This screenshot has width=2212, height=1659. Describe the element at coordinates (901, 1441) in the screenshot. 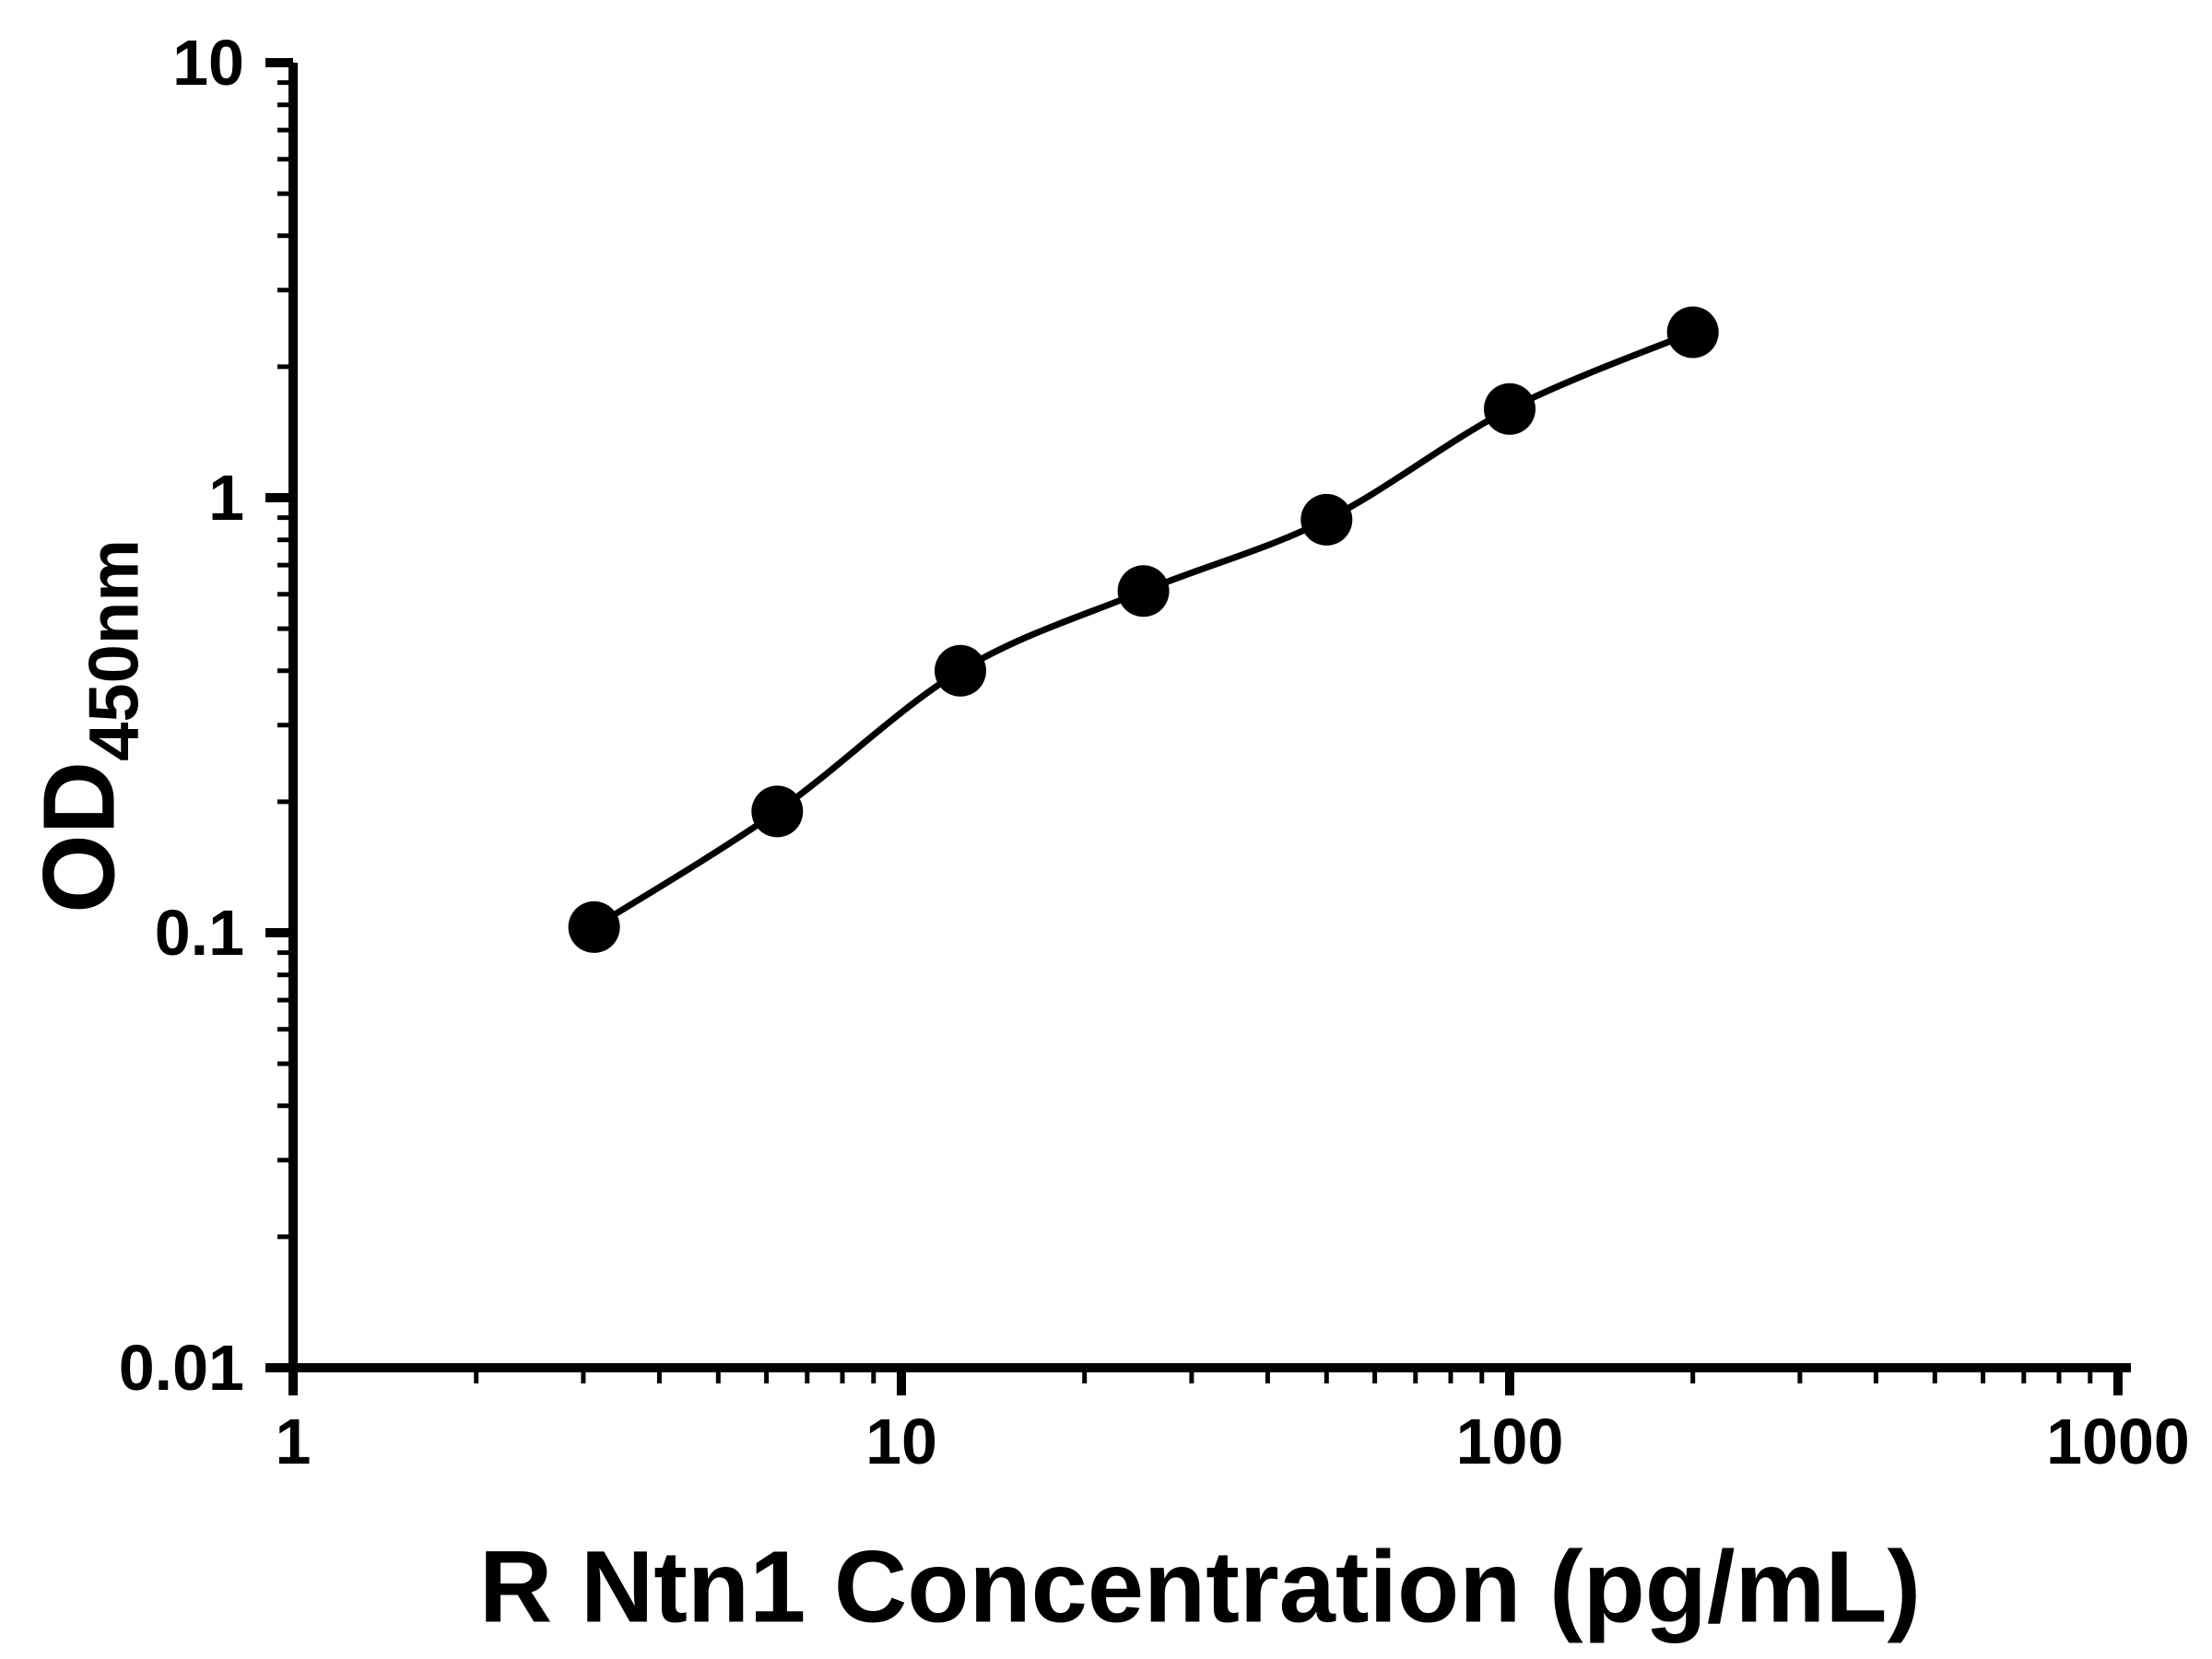

I see `x-tick-label: 10` at that location.